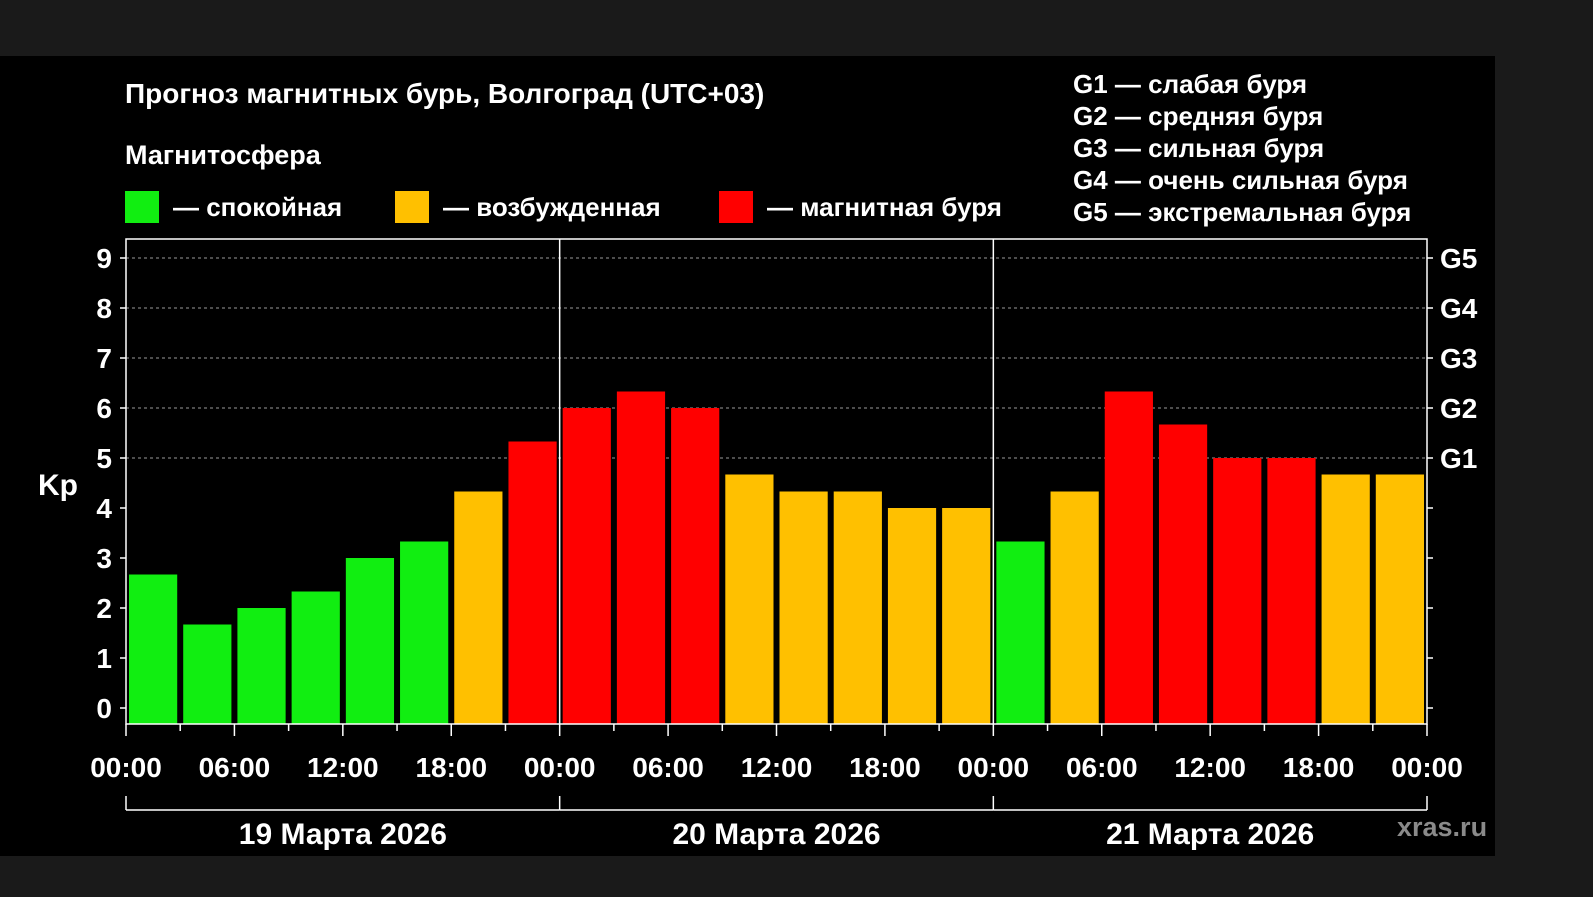 Image resolution: width=1593 pixels, height=897 pixels. What do you see at coordinates (1198, 116) in the screenshot?
I see `g-scale-item: G2 — средняя буря` at bounding box center [1198, 116].